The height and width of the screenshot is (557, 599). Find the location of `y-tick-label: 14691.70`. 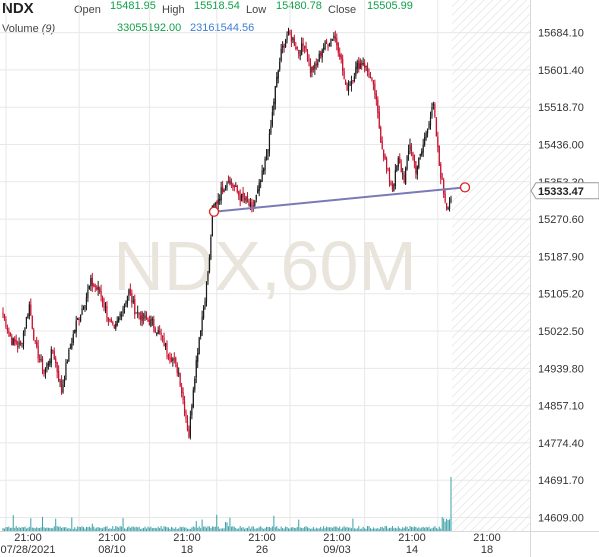

y-tick-label: 14691.70 is located at coordinates (561, 481).